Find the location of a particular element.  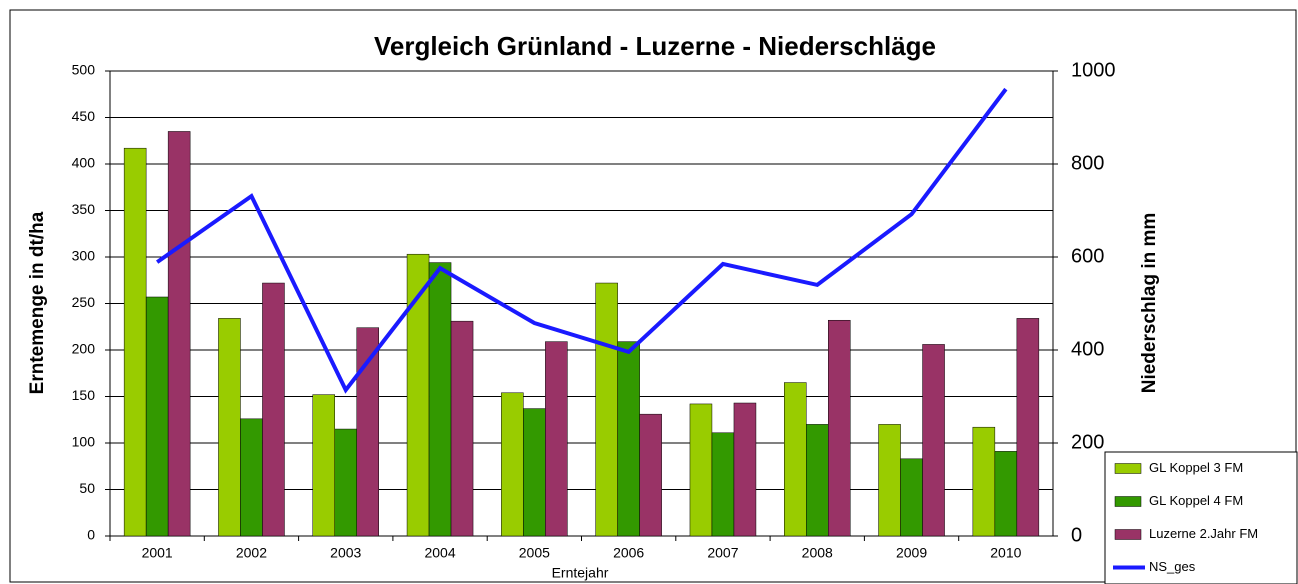

y2-tick-label: 1000 is located at coordinates (1093, 70).